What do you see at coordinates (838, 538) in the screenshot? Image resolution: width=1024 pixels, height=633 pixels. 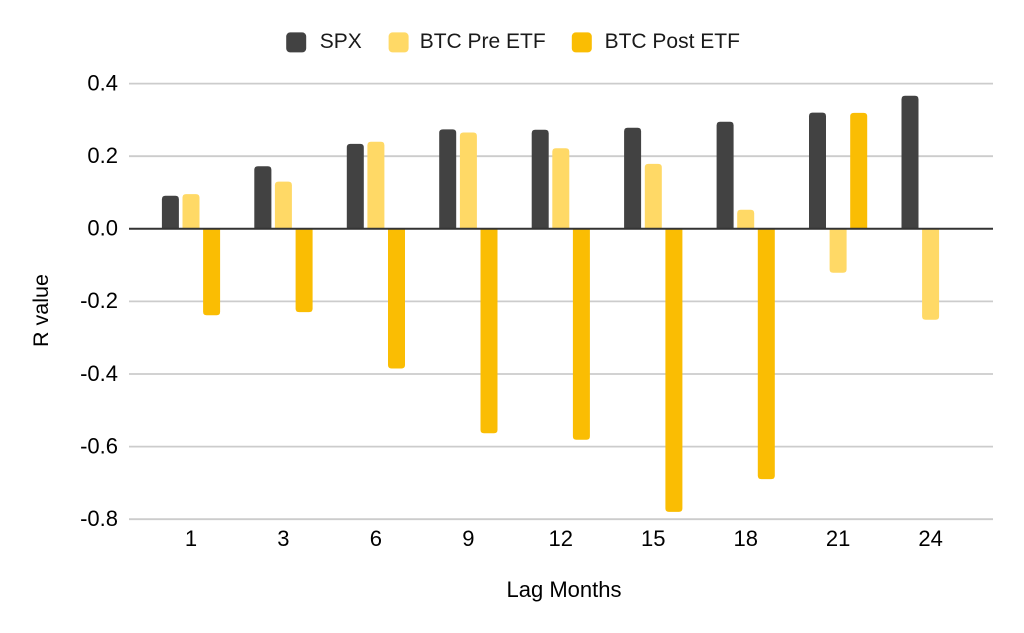 I see `svg-text: 21` at bounding box center [838, 538].